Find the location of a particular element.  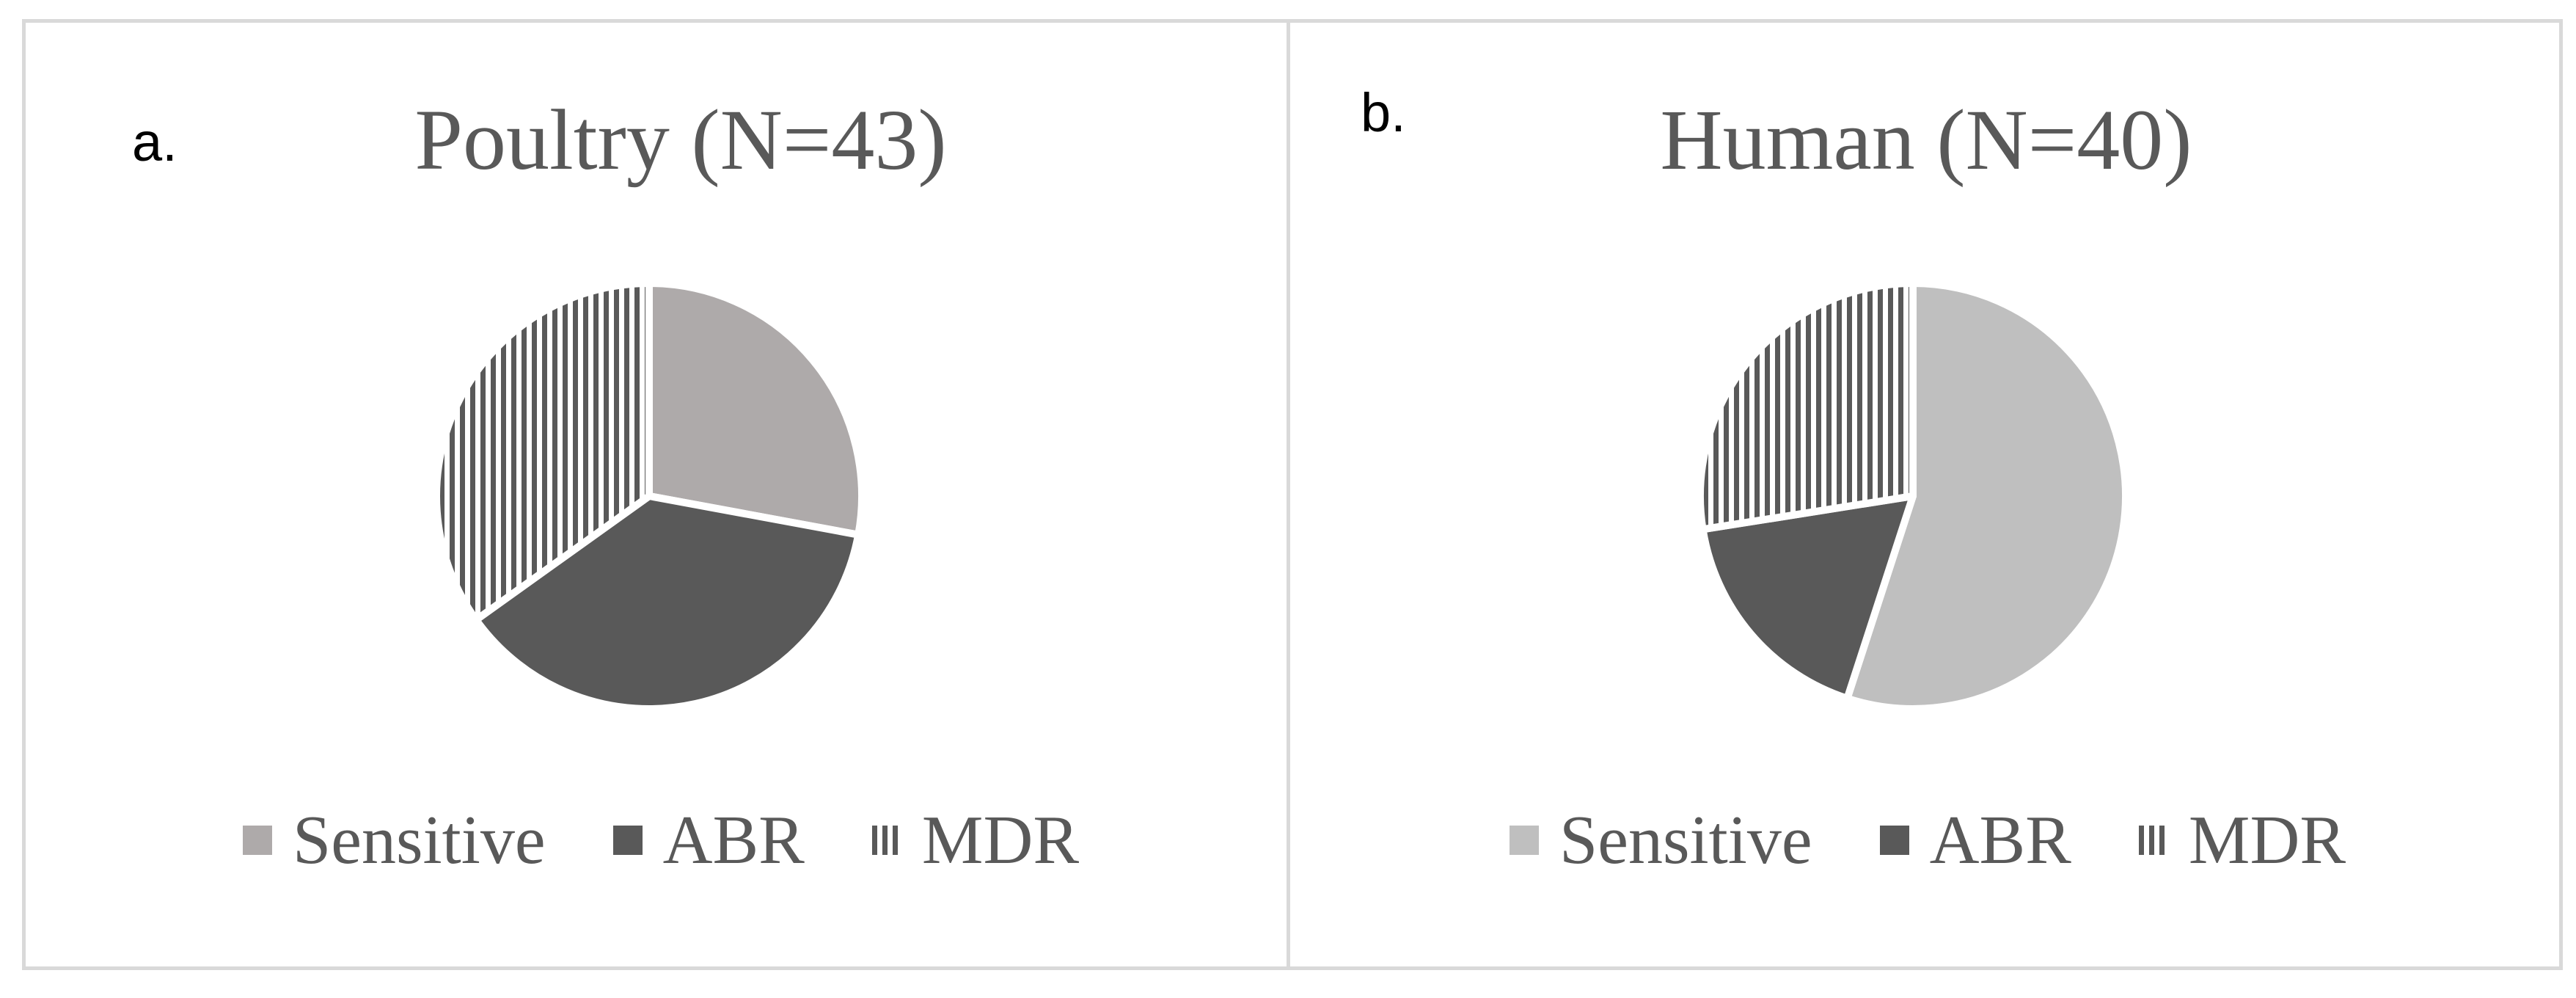

panel-label: a. is located at coordinates (155, 142).